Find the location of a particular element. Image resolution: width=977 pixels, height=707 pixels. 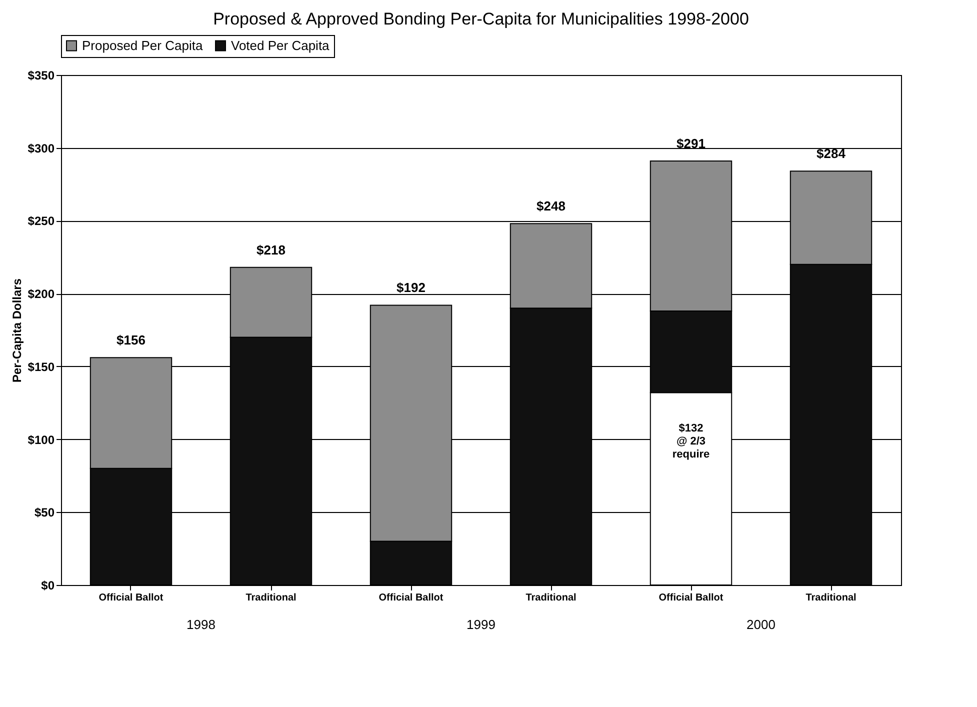

y-tick-label: $200 is located at coordinates (41, 294).